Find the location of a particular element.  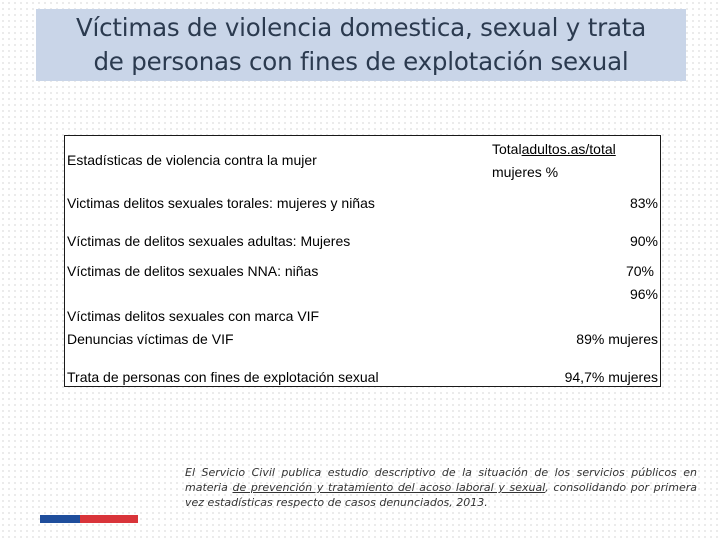

table-row-value: 70% is located at coordinates (639, 271).